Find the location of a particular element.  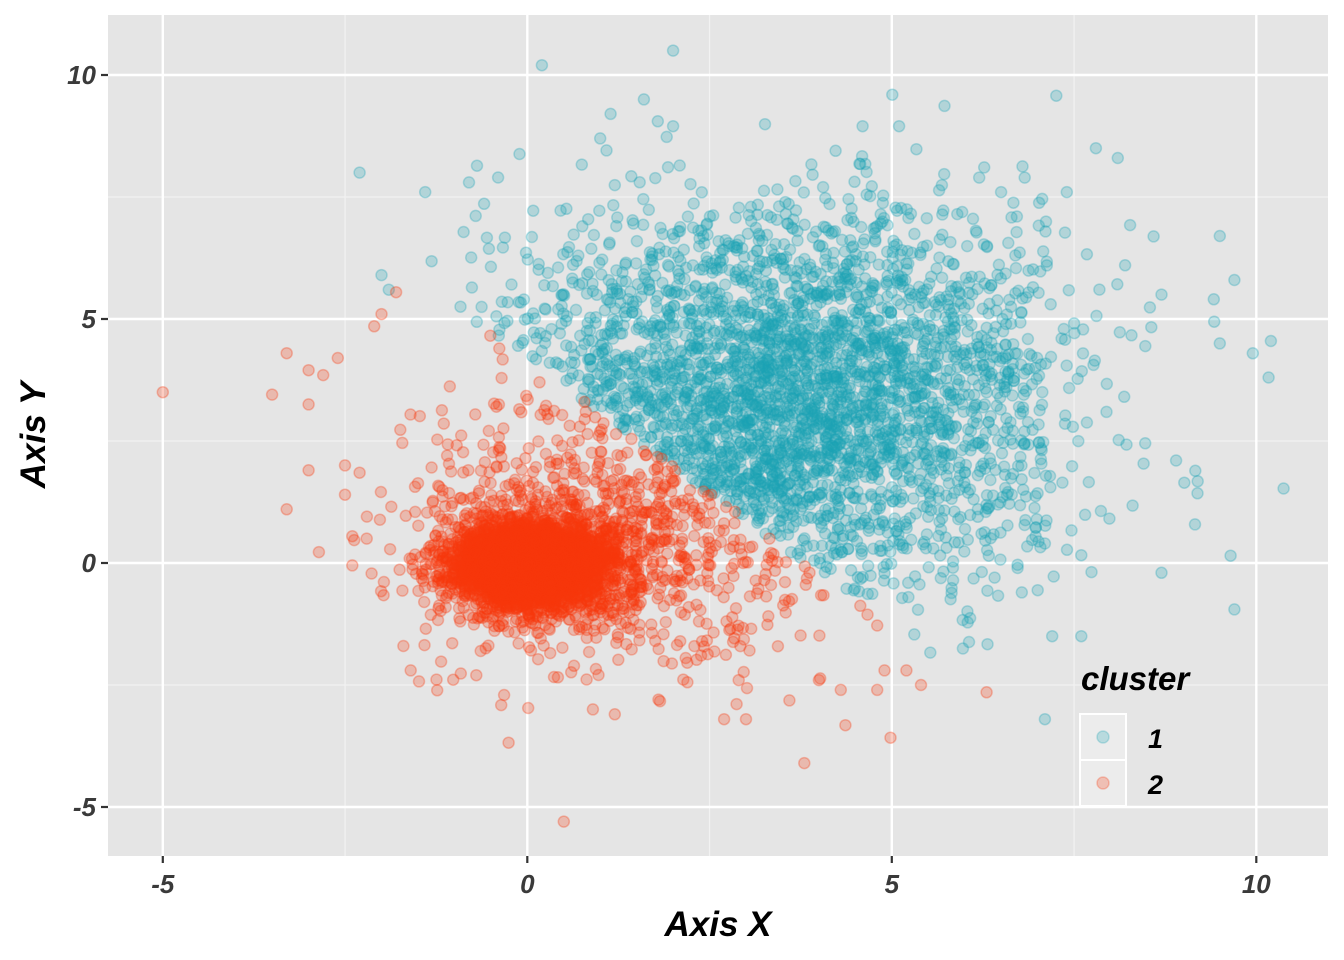

legend-swatch-1-icon is located at coordinates (1103, 737).